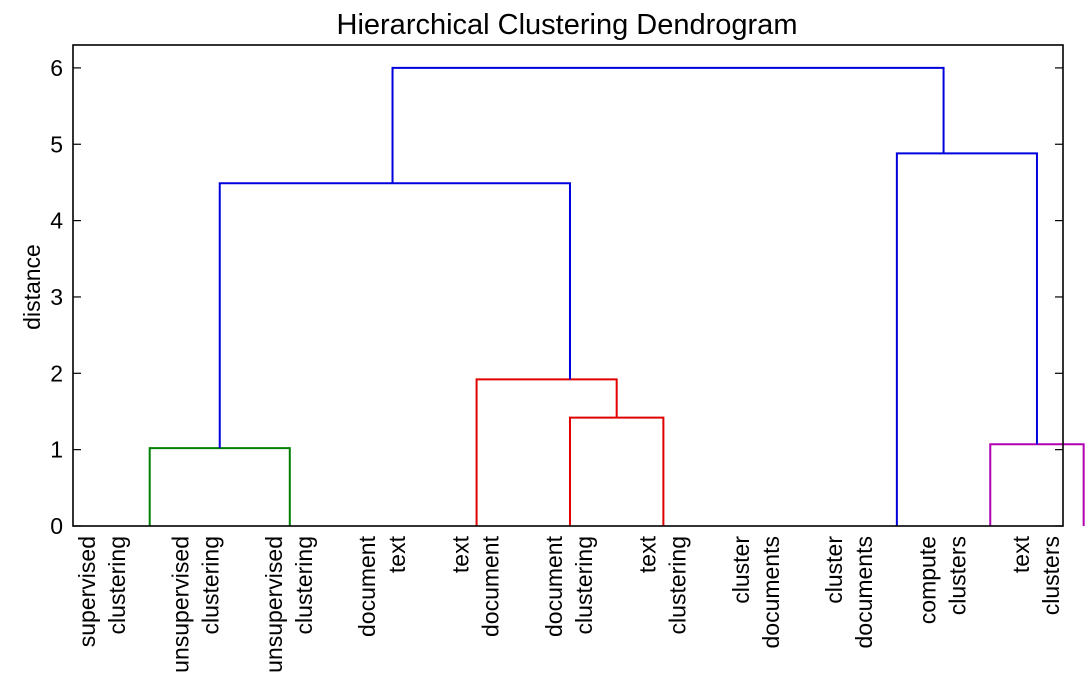  Describe the element at coordinates (56, 221) in the screenshot. I see `y-tick-label: 4` at that location.